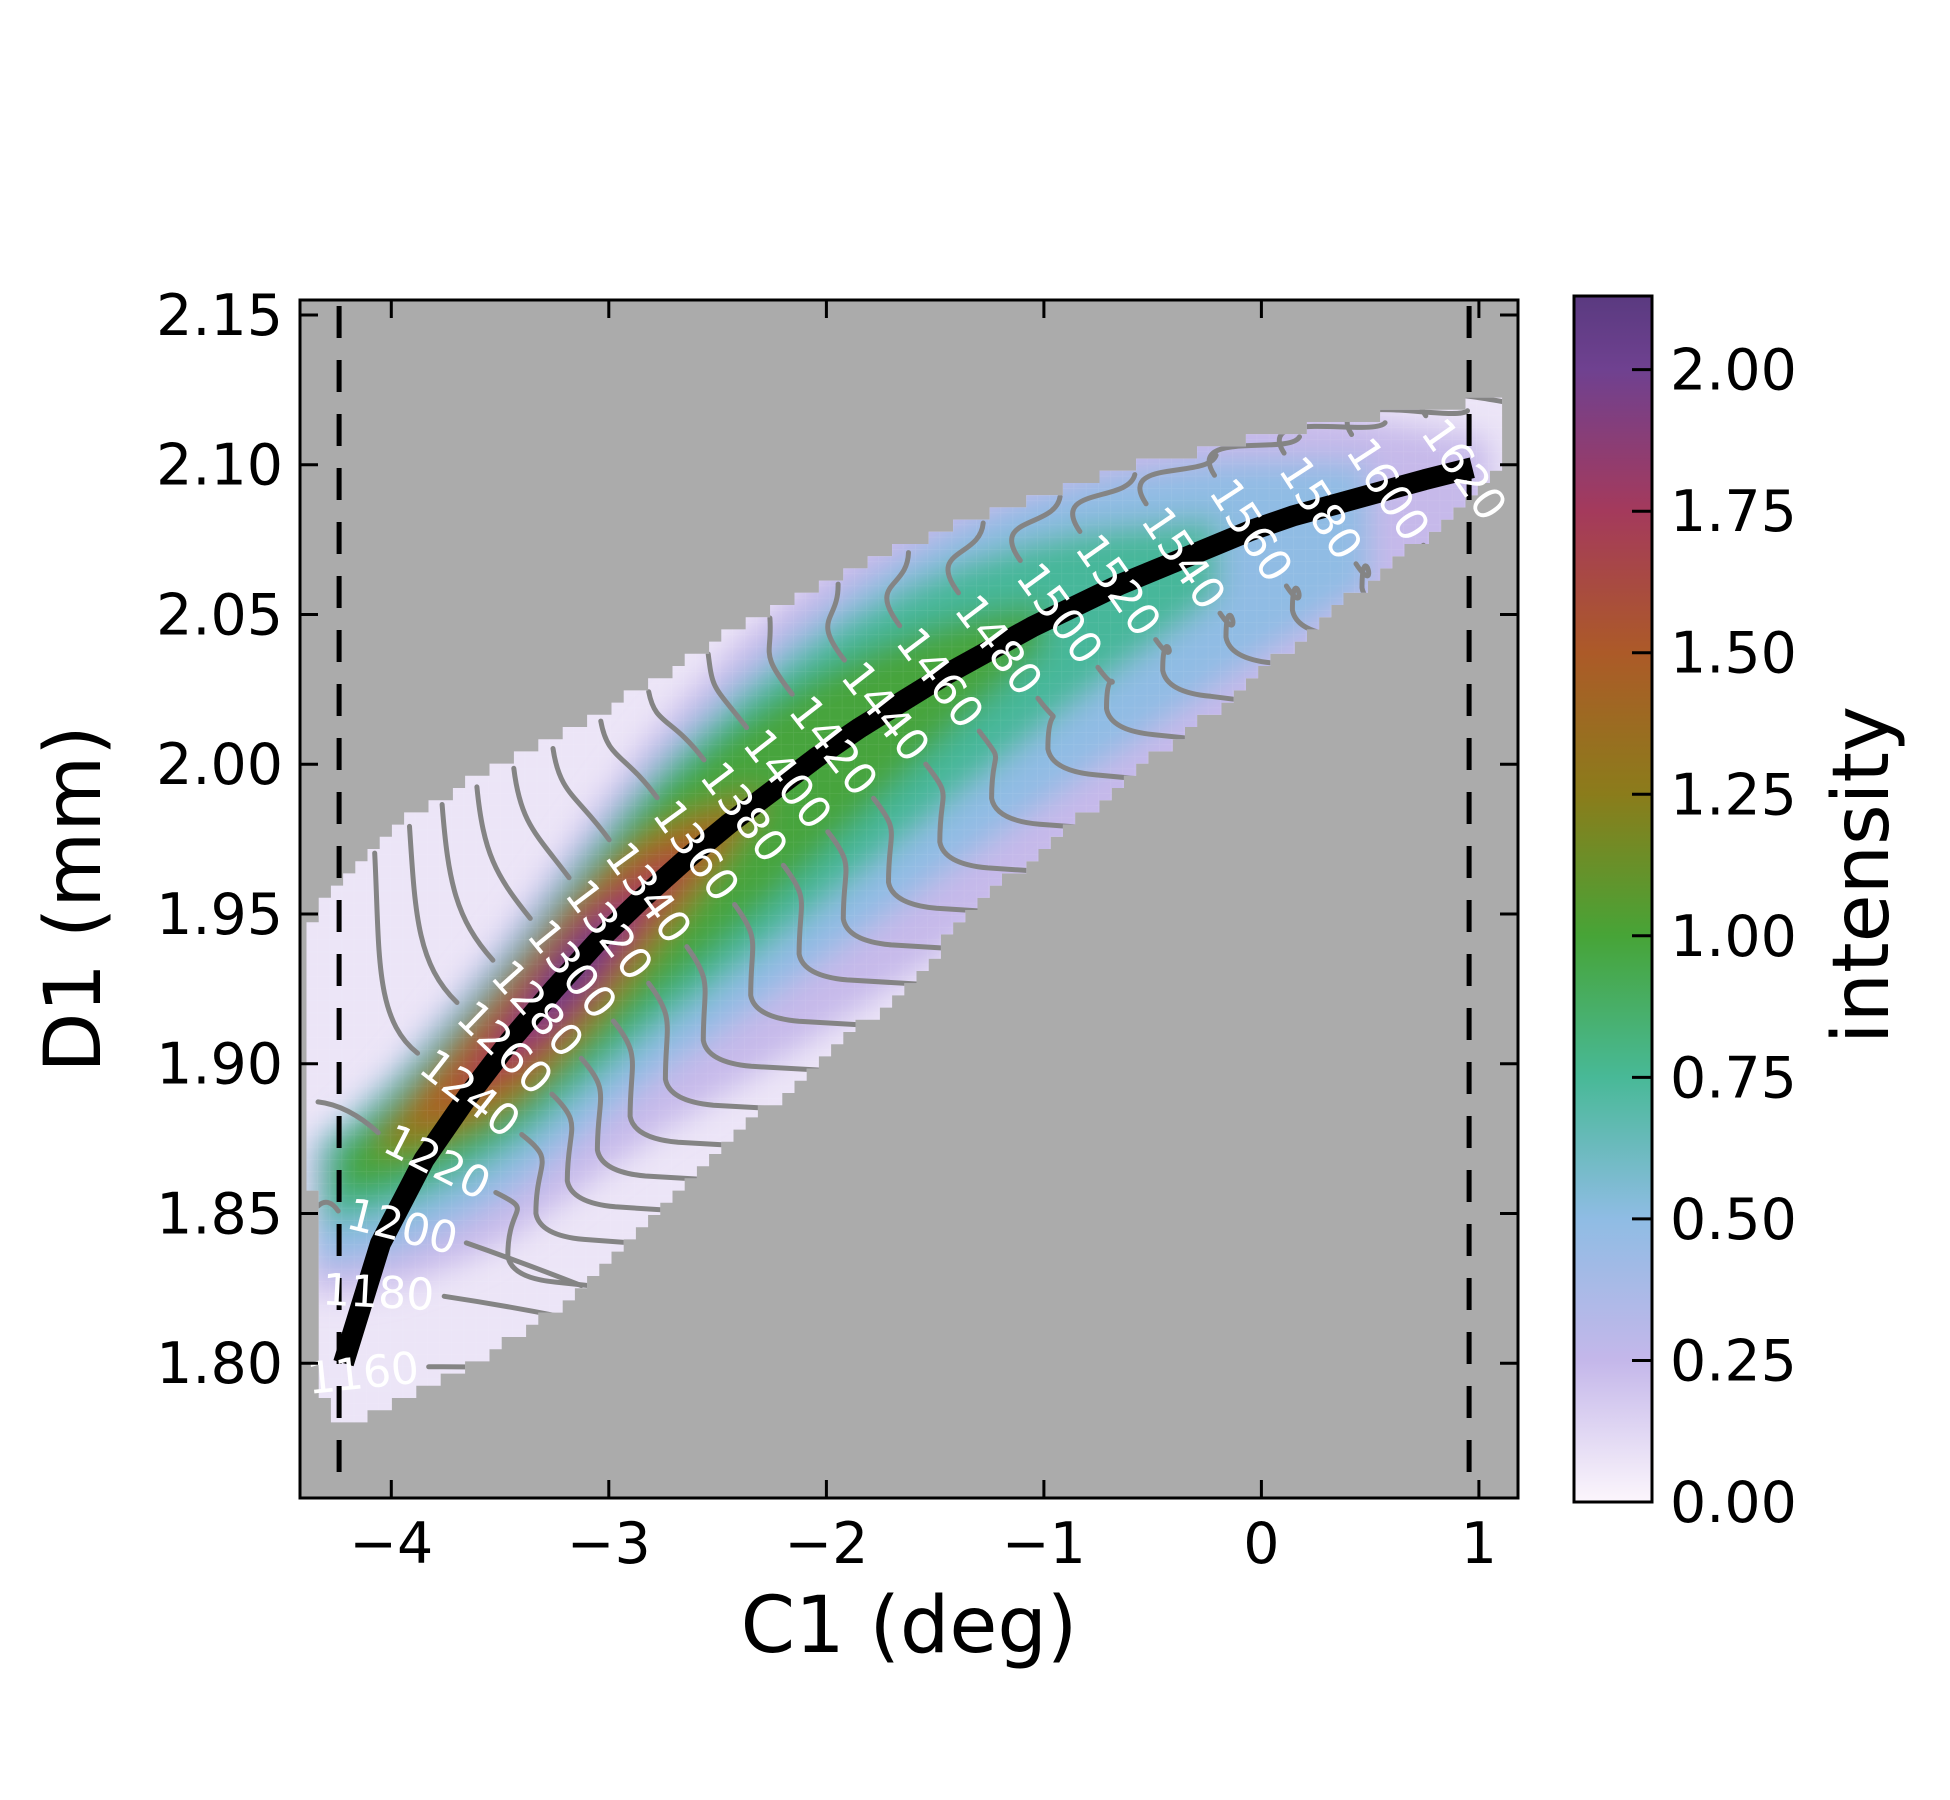 This screenshot has width=1950, height=1800. What do you see at coordinates (219, 316) in the screenshot?
I see `y-tick-label: 2.15` at bounding box center [219, 316].